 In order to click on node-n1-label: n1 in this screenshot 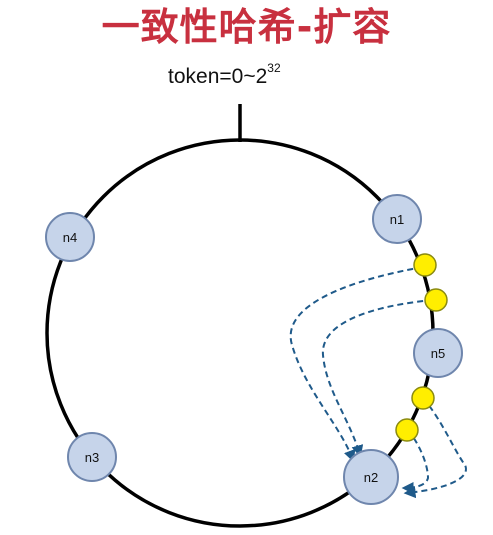, I will do `click(397, 219)`.